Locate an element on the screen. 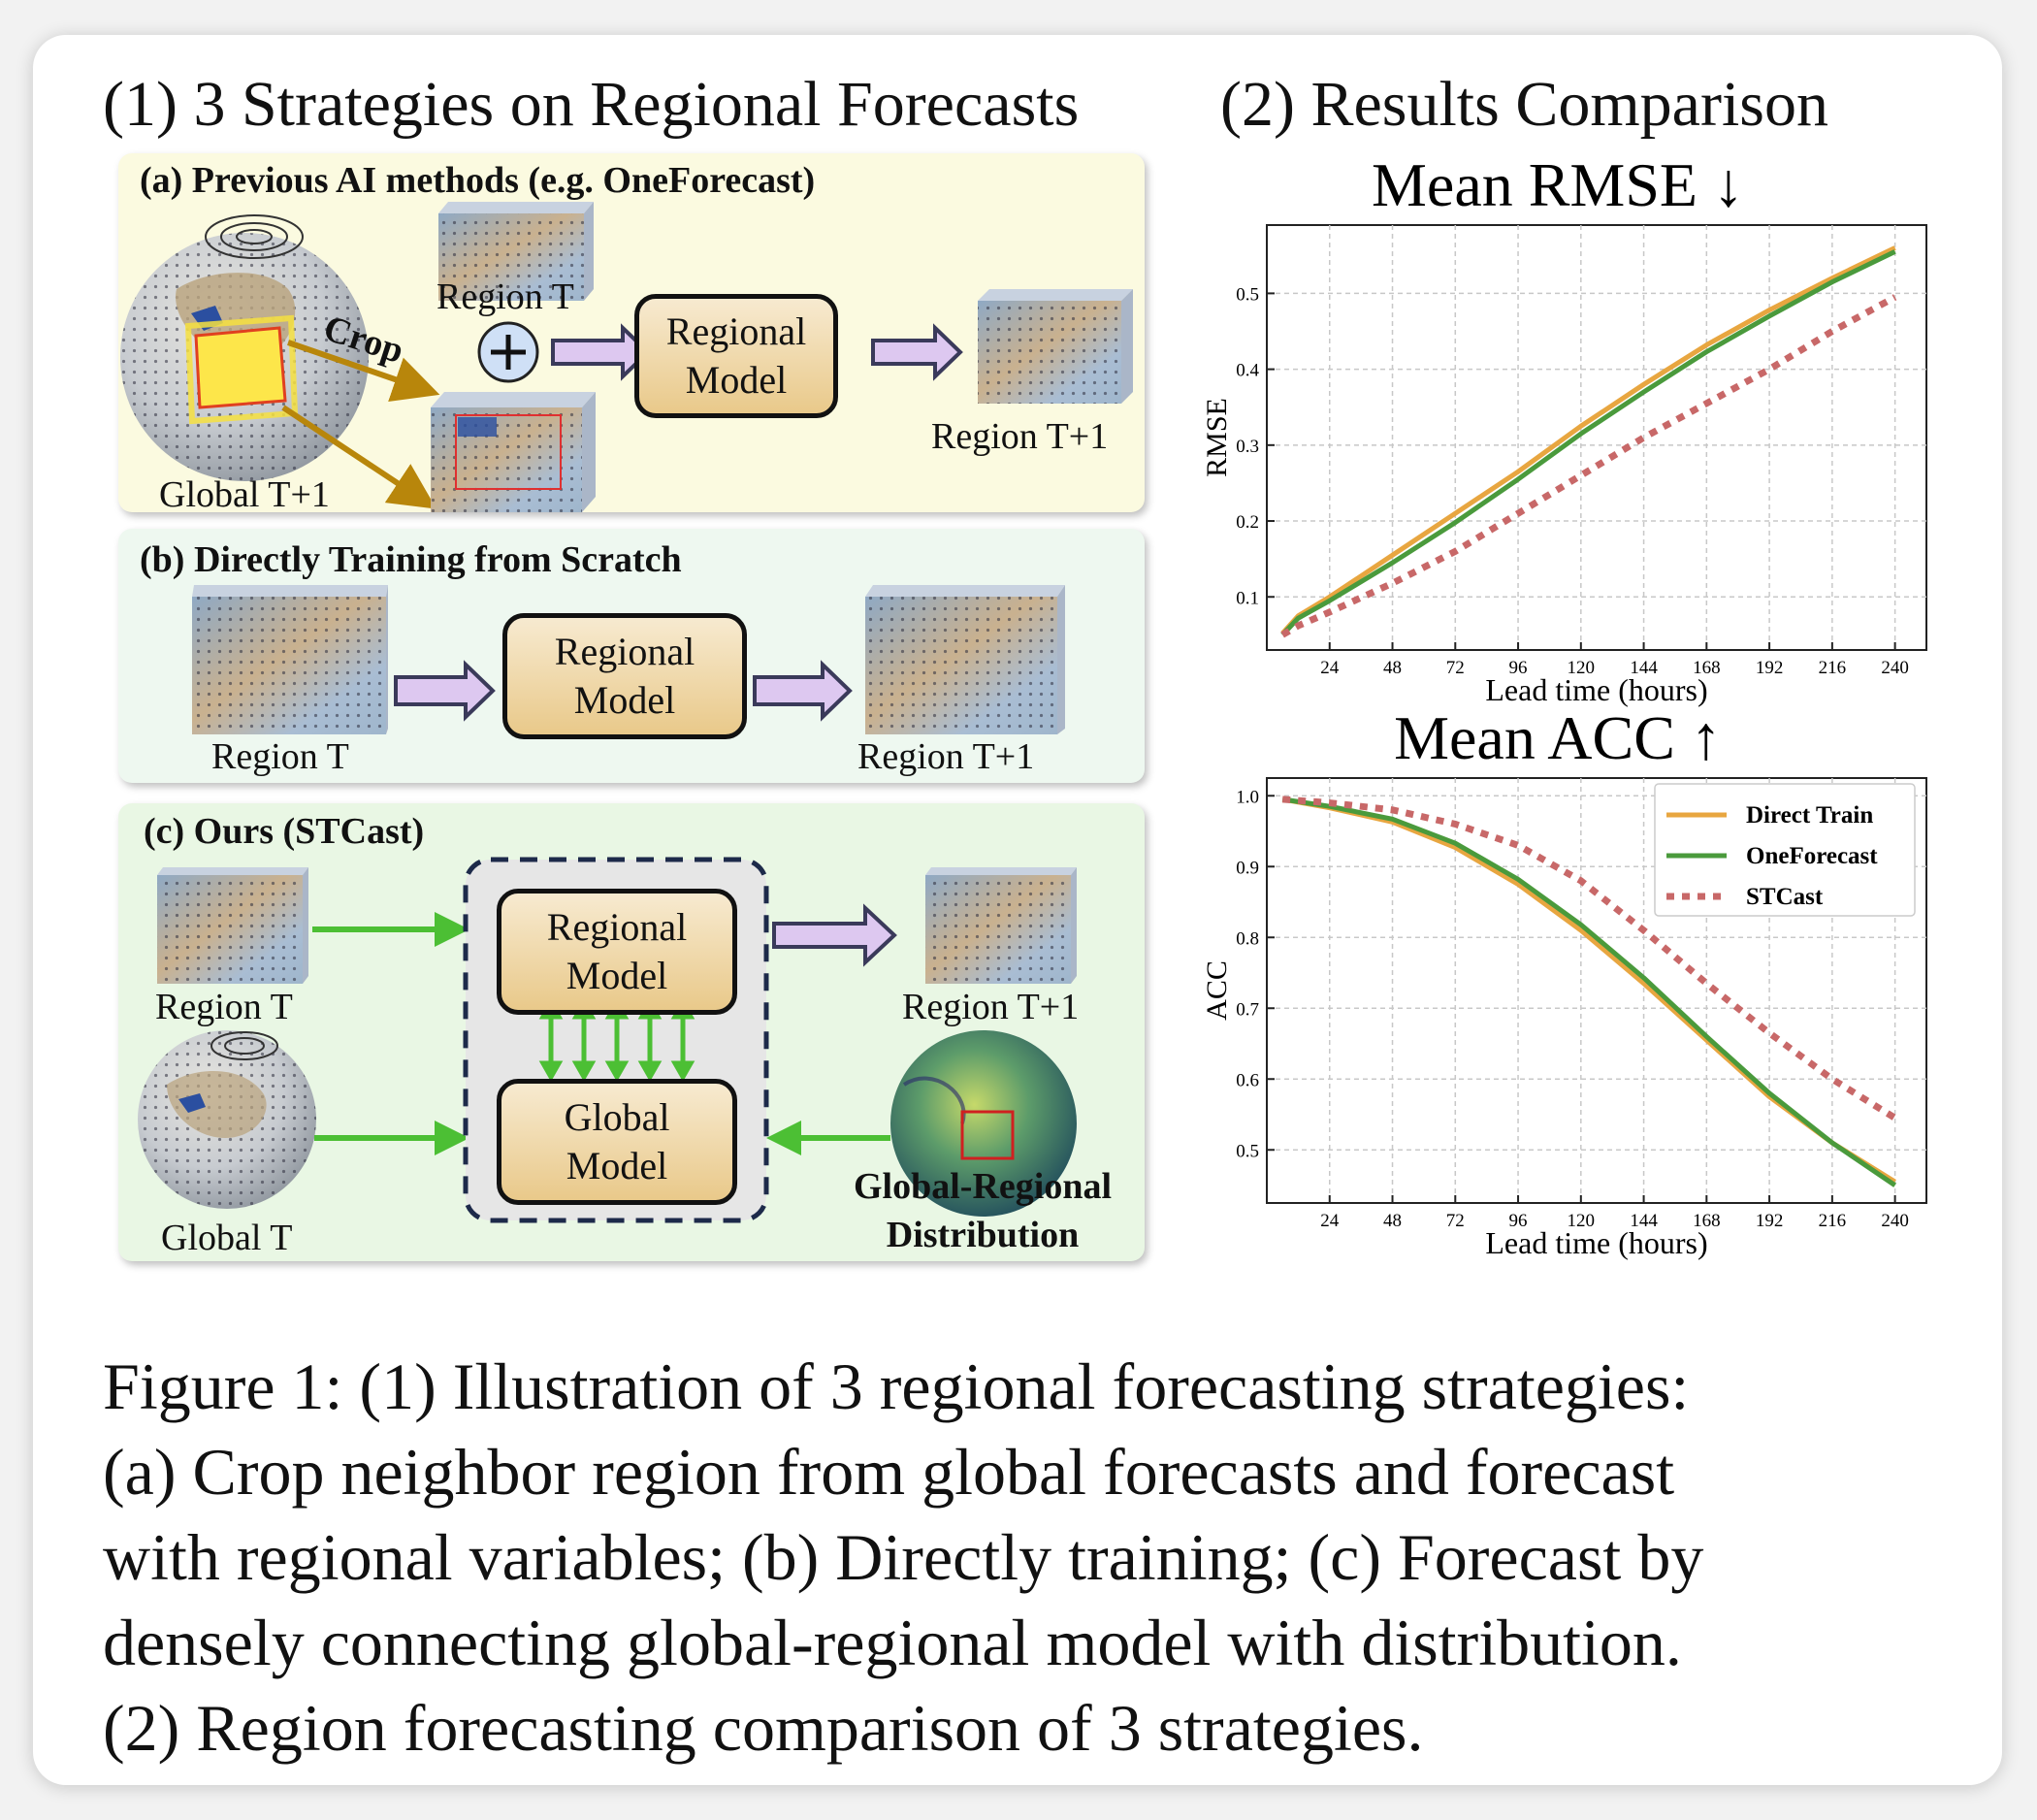 This screenshot has height=1820, width=2037. crop-arrow-lower is located at coordinates (359, 457).